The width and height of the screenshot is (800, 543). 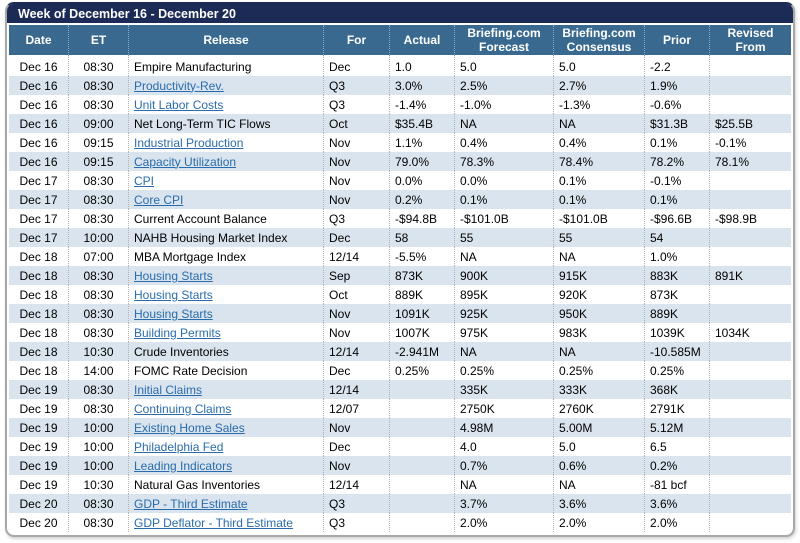 I want to click on release-link: Unit Labor Costs, so click(x=179, y=104).